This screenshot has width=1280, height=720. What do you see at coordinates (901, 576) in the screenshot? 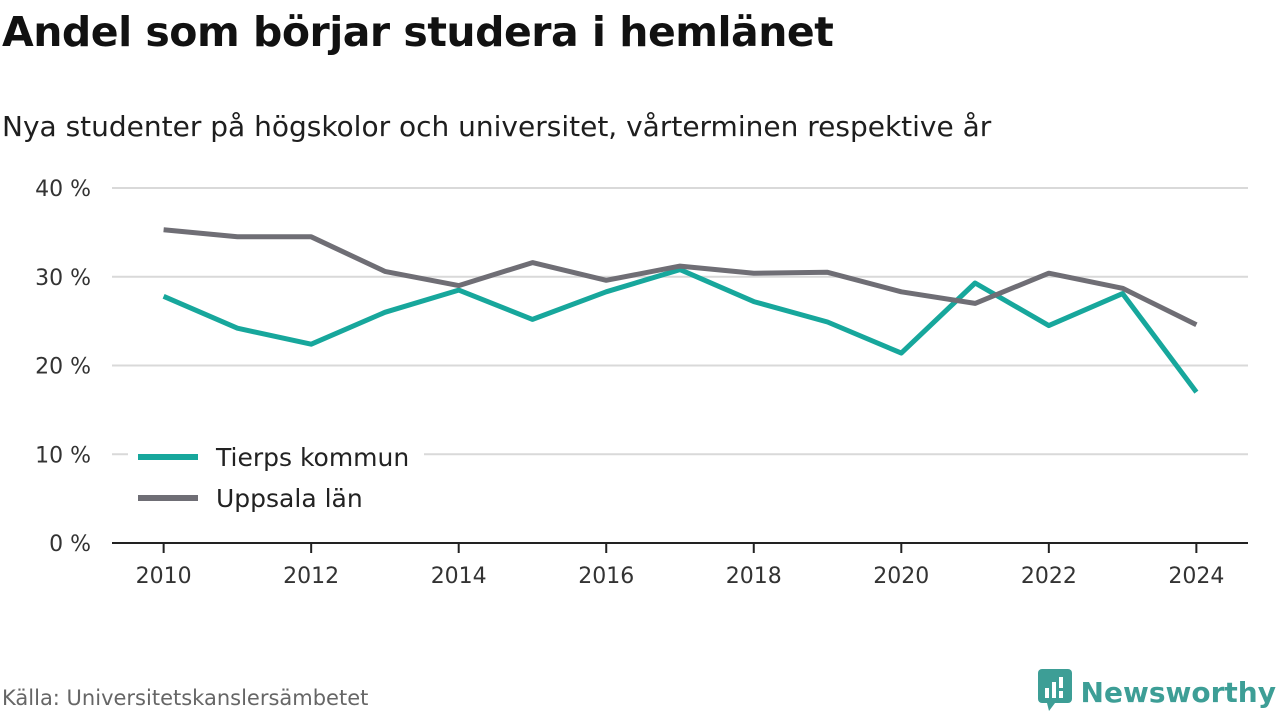
I see `x-tick-label: 2020` at bounding box center [901, 576].